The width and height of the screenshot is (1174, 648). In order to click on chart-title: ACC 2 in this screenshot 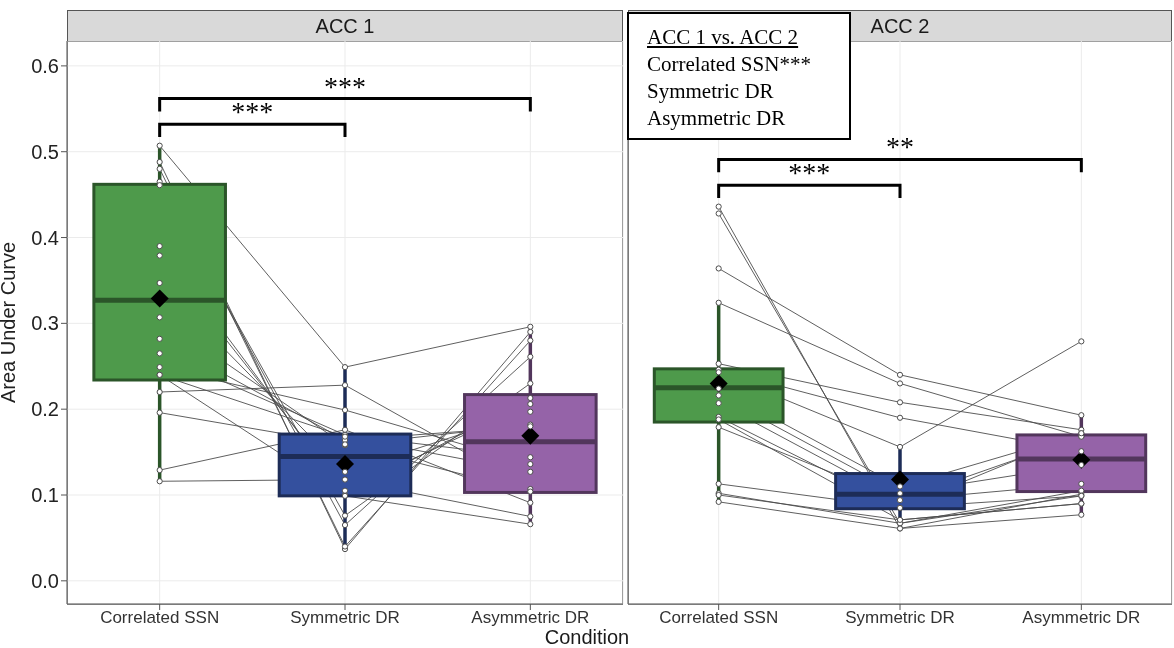, I will do `click(900, 26)`.